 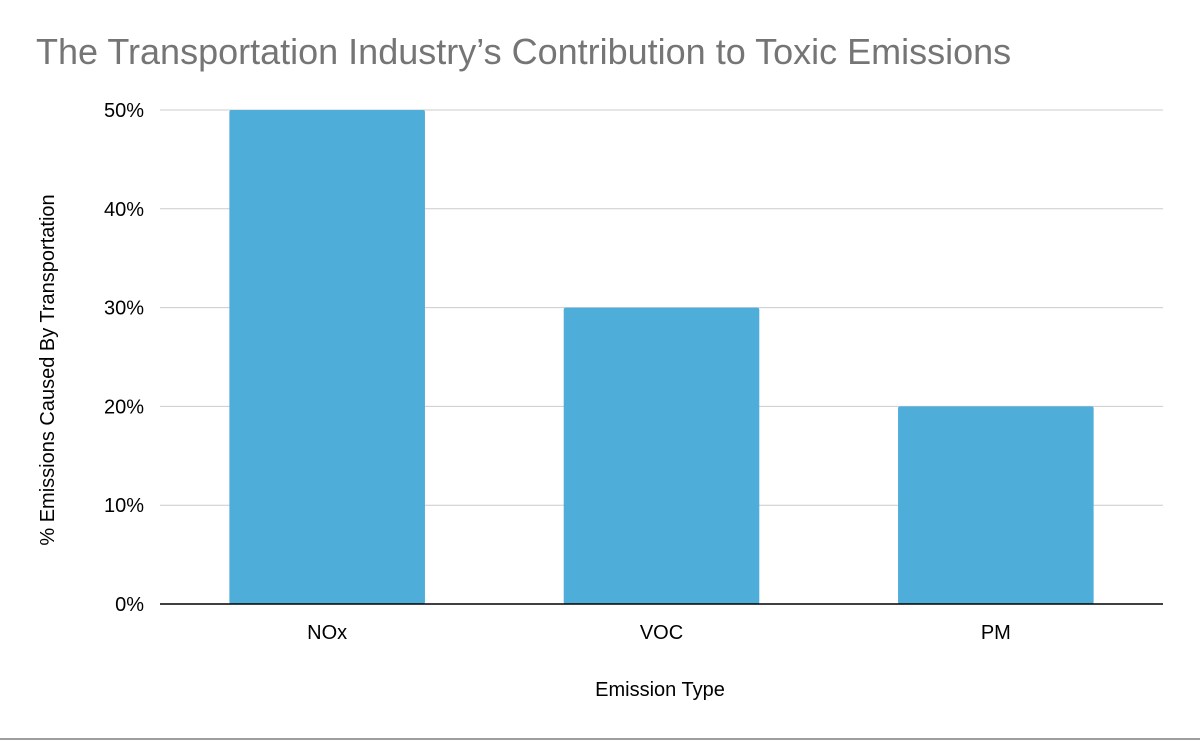 I want to click on bar-nox, so click(x=327, y=357).